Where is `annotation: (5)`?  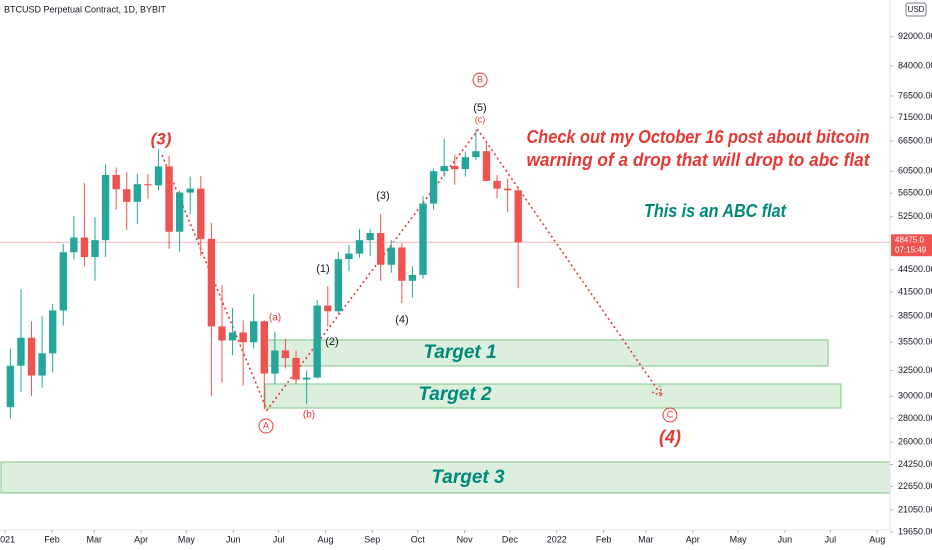
annotation: (5) is located at coordinates (479, 108).